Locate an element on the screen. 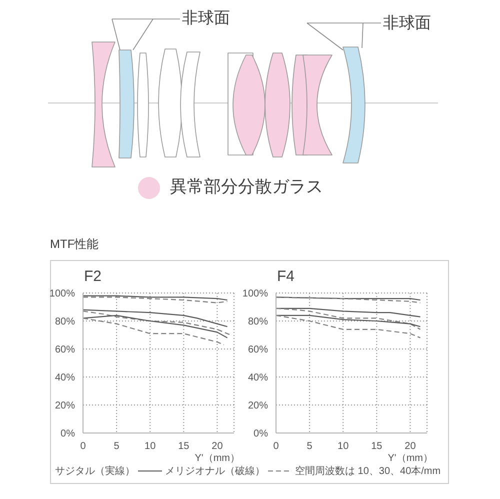 The width and height of the screenshot is (500, 499). text: メリジオナル（破線） is located at coordinates (215, 471).